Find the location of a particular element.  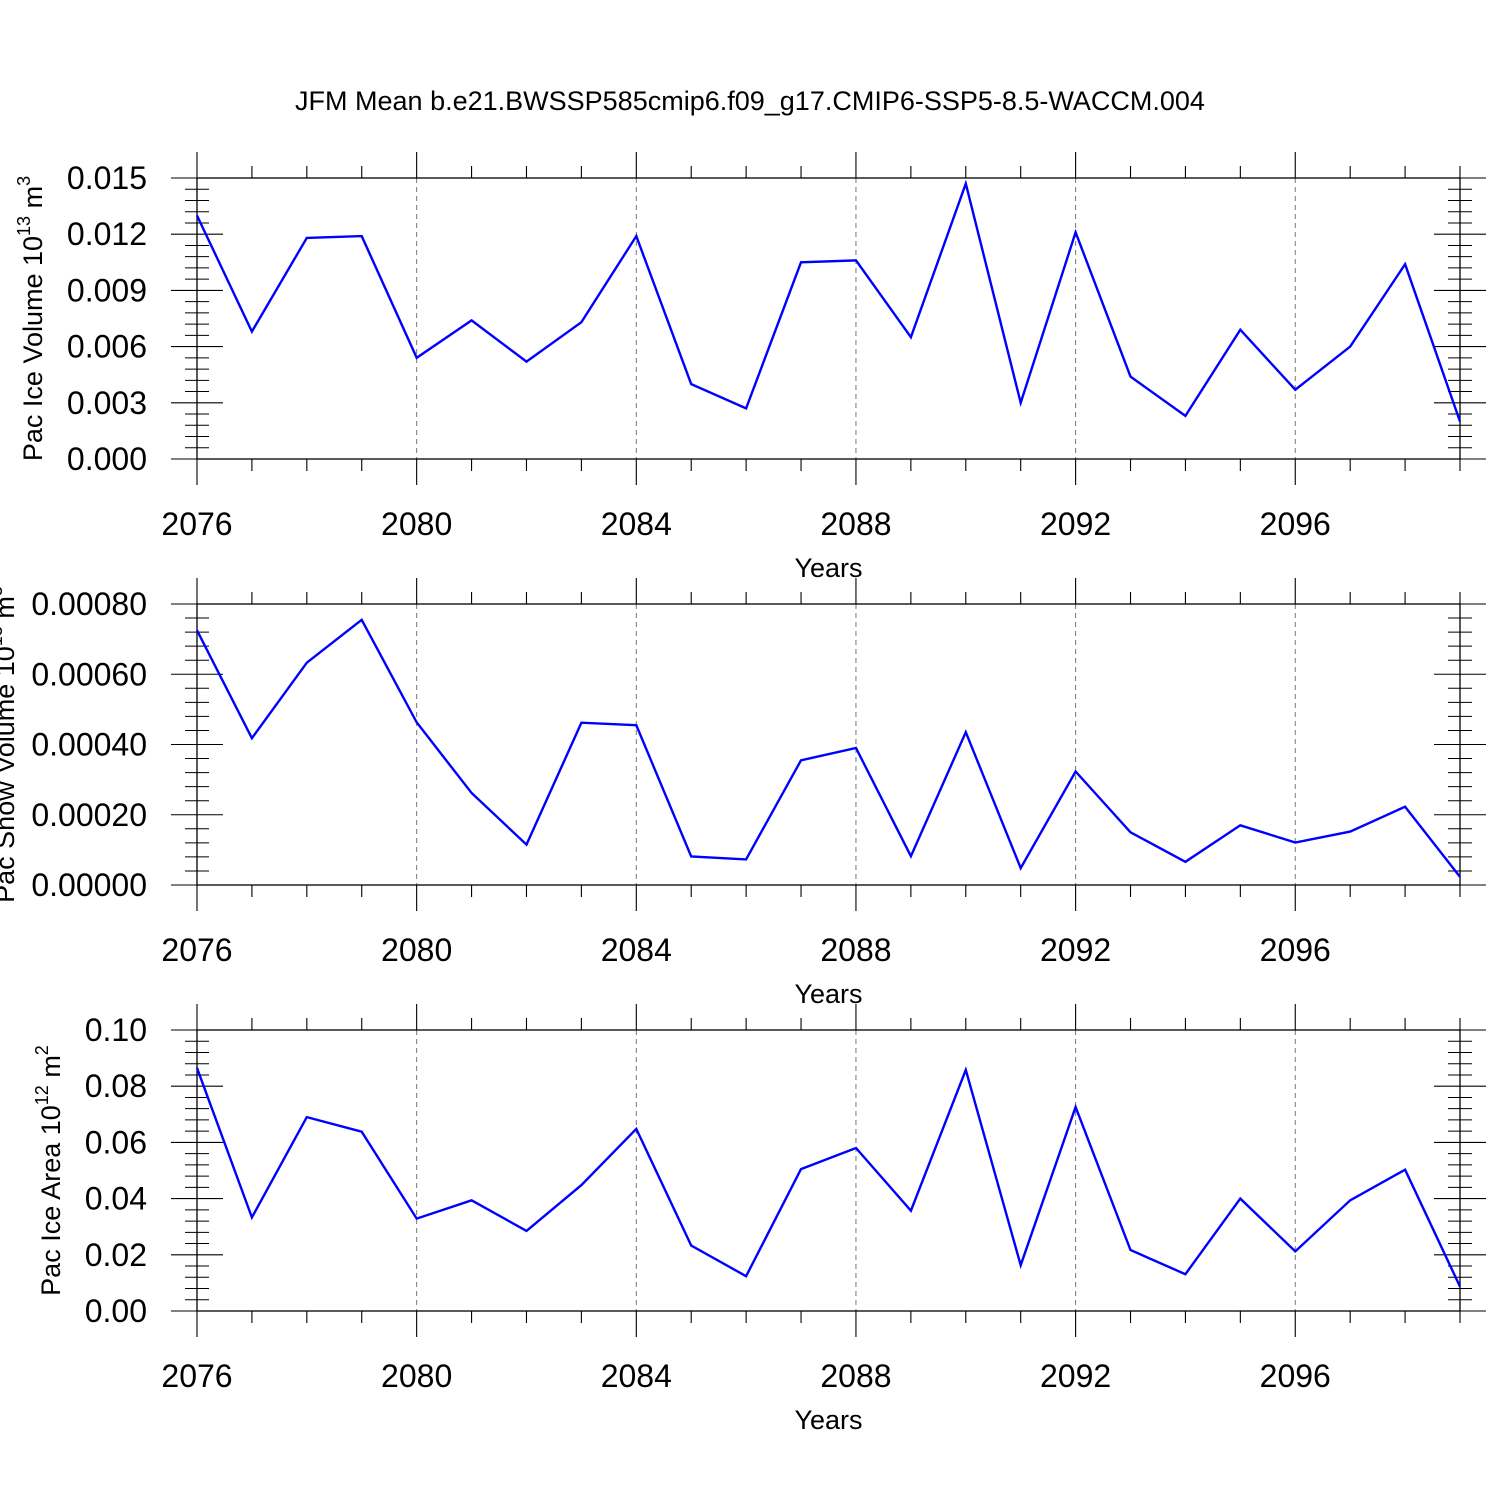

y-tick-label: 0.00020 is located at coordinates (89, 815).